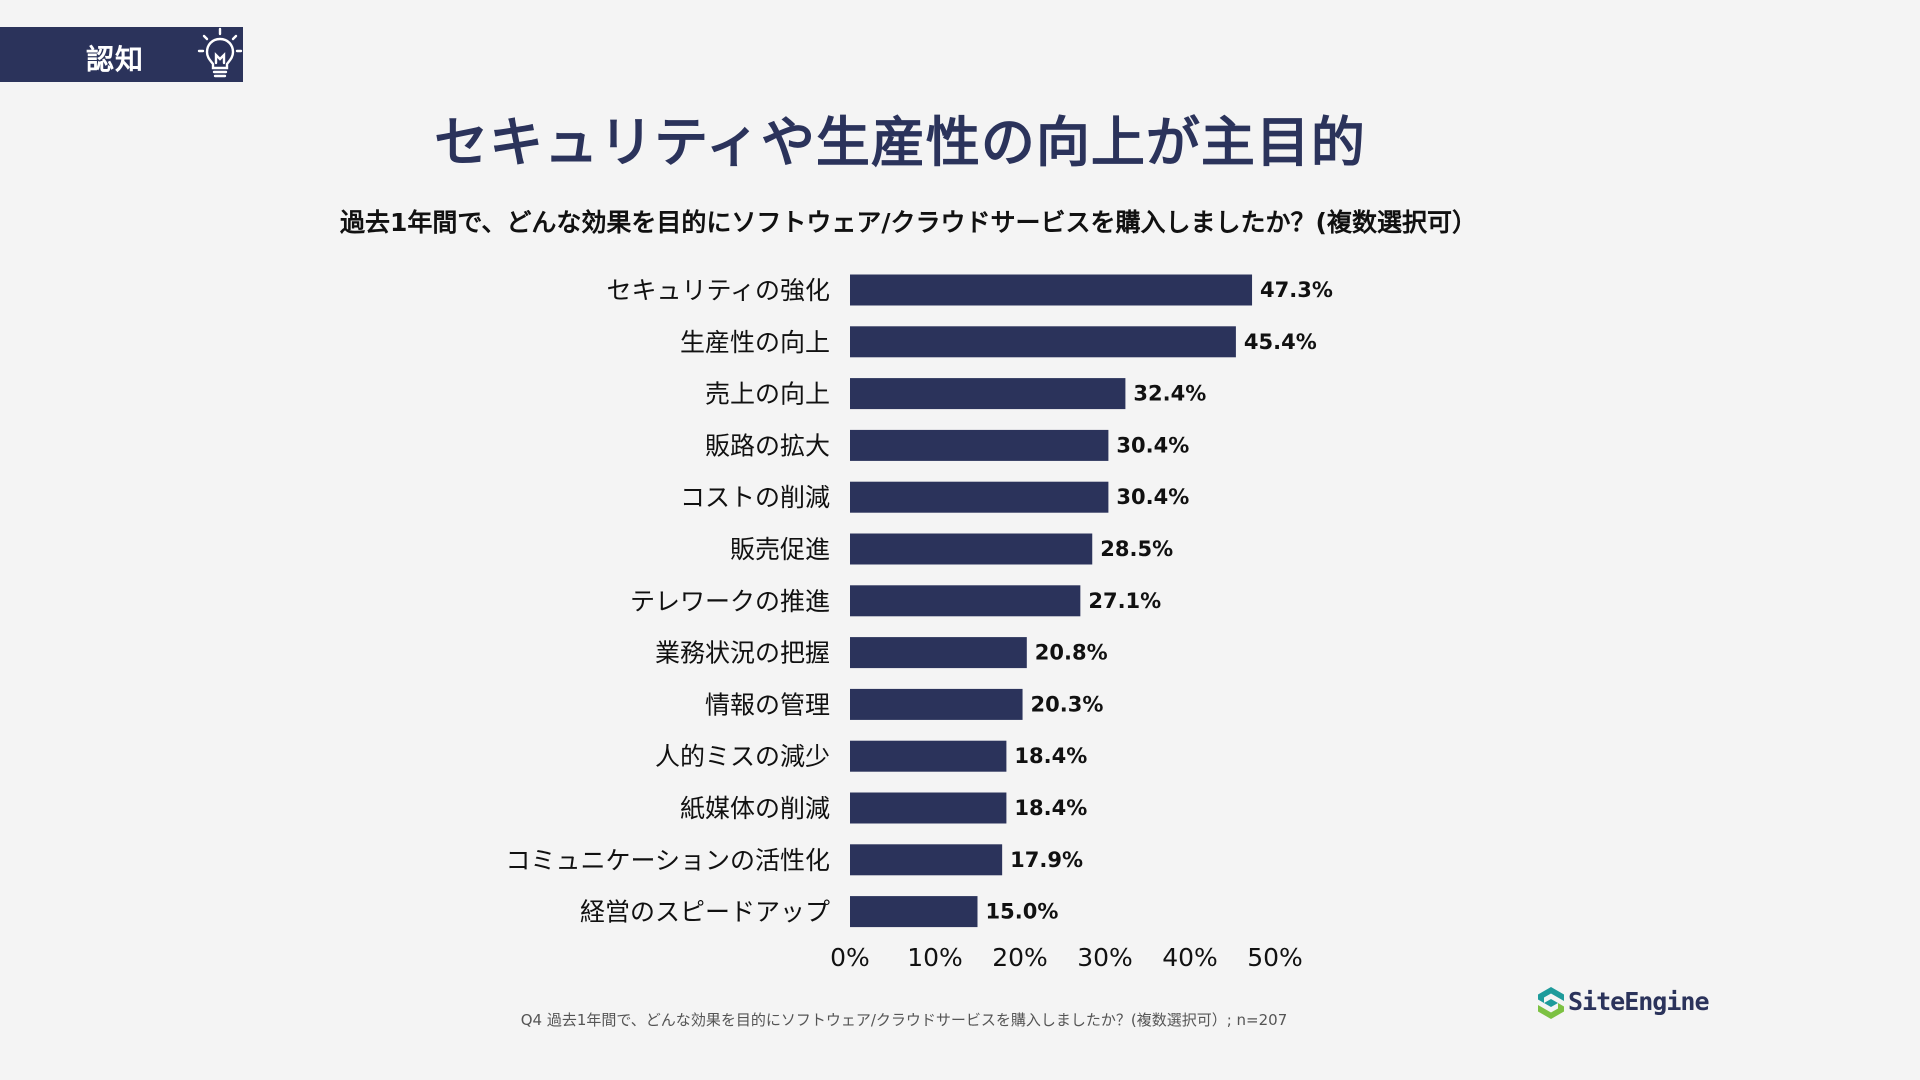 The width and height of the screenshot is (1920, 1080). I want to click on value-label: 27.1%, so click(1124, 601).